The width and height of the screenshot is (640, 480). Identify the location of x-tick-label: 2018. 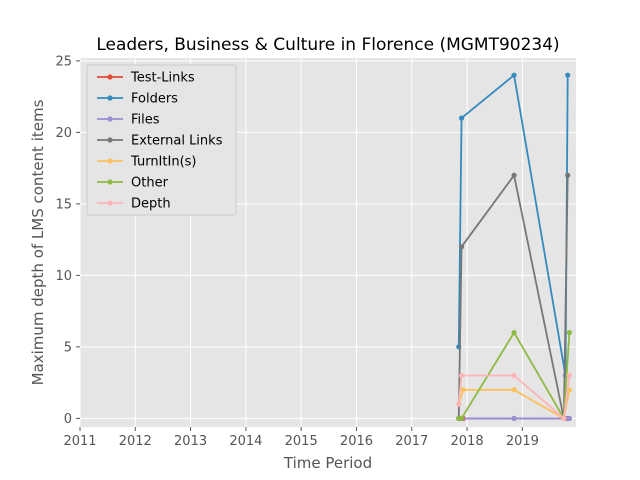
(467, 441).